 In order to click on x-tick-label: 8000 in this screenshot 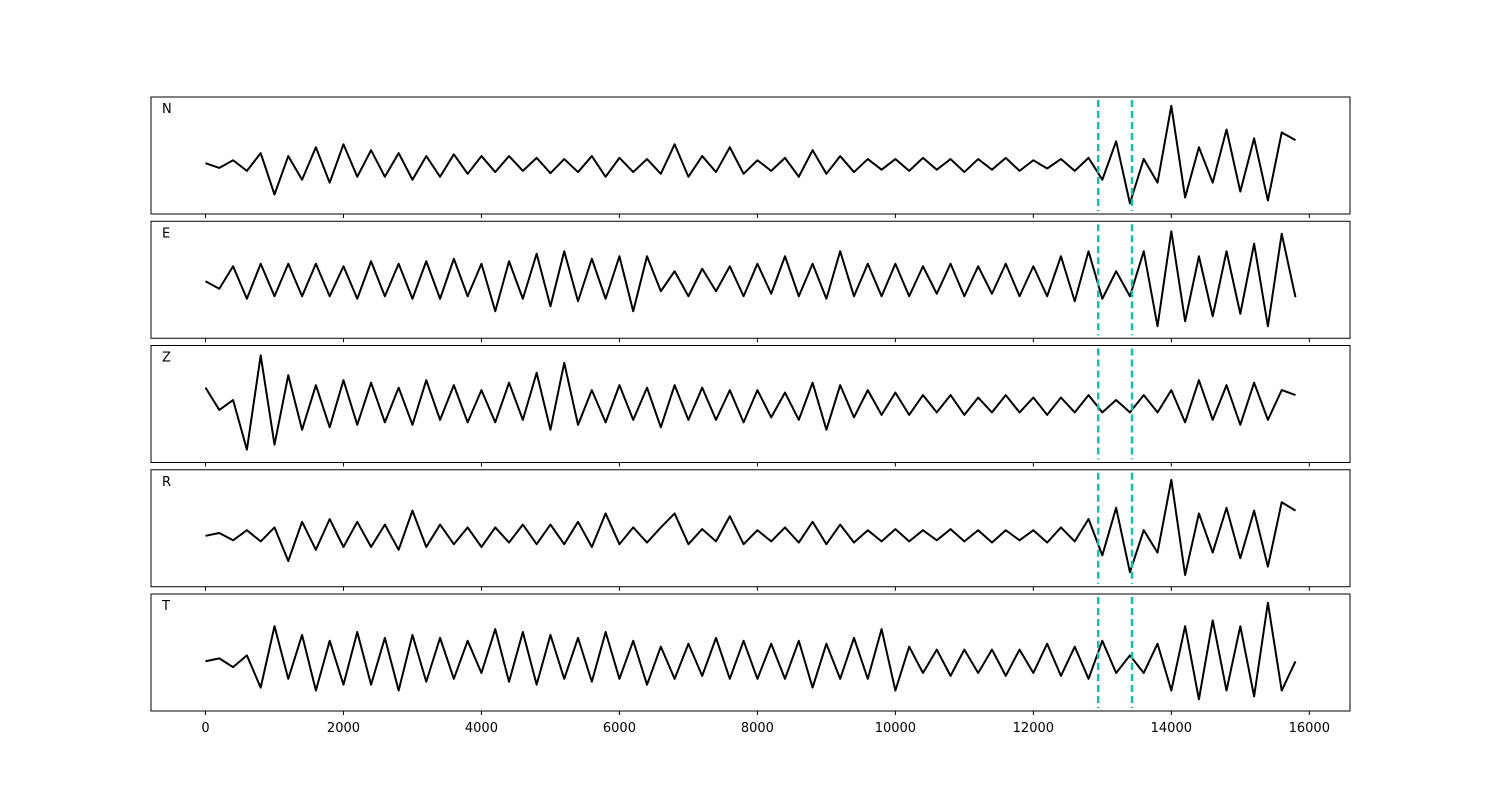, I will do `click(757, 728)`.